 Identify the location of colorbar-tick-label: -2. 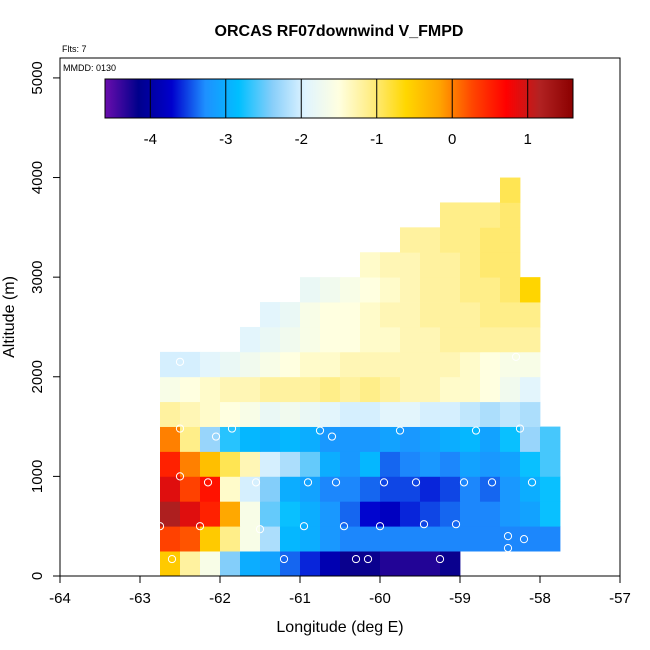
(301, 139).